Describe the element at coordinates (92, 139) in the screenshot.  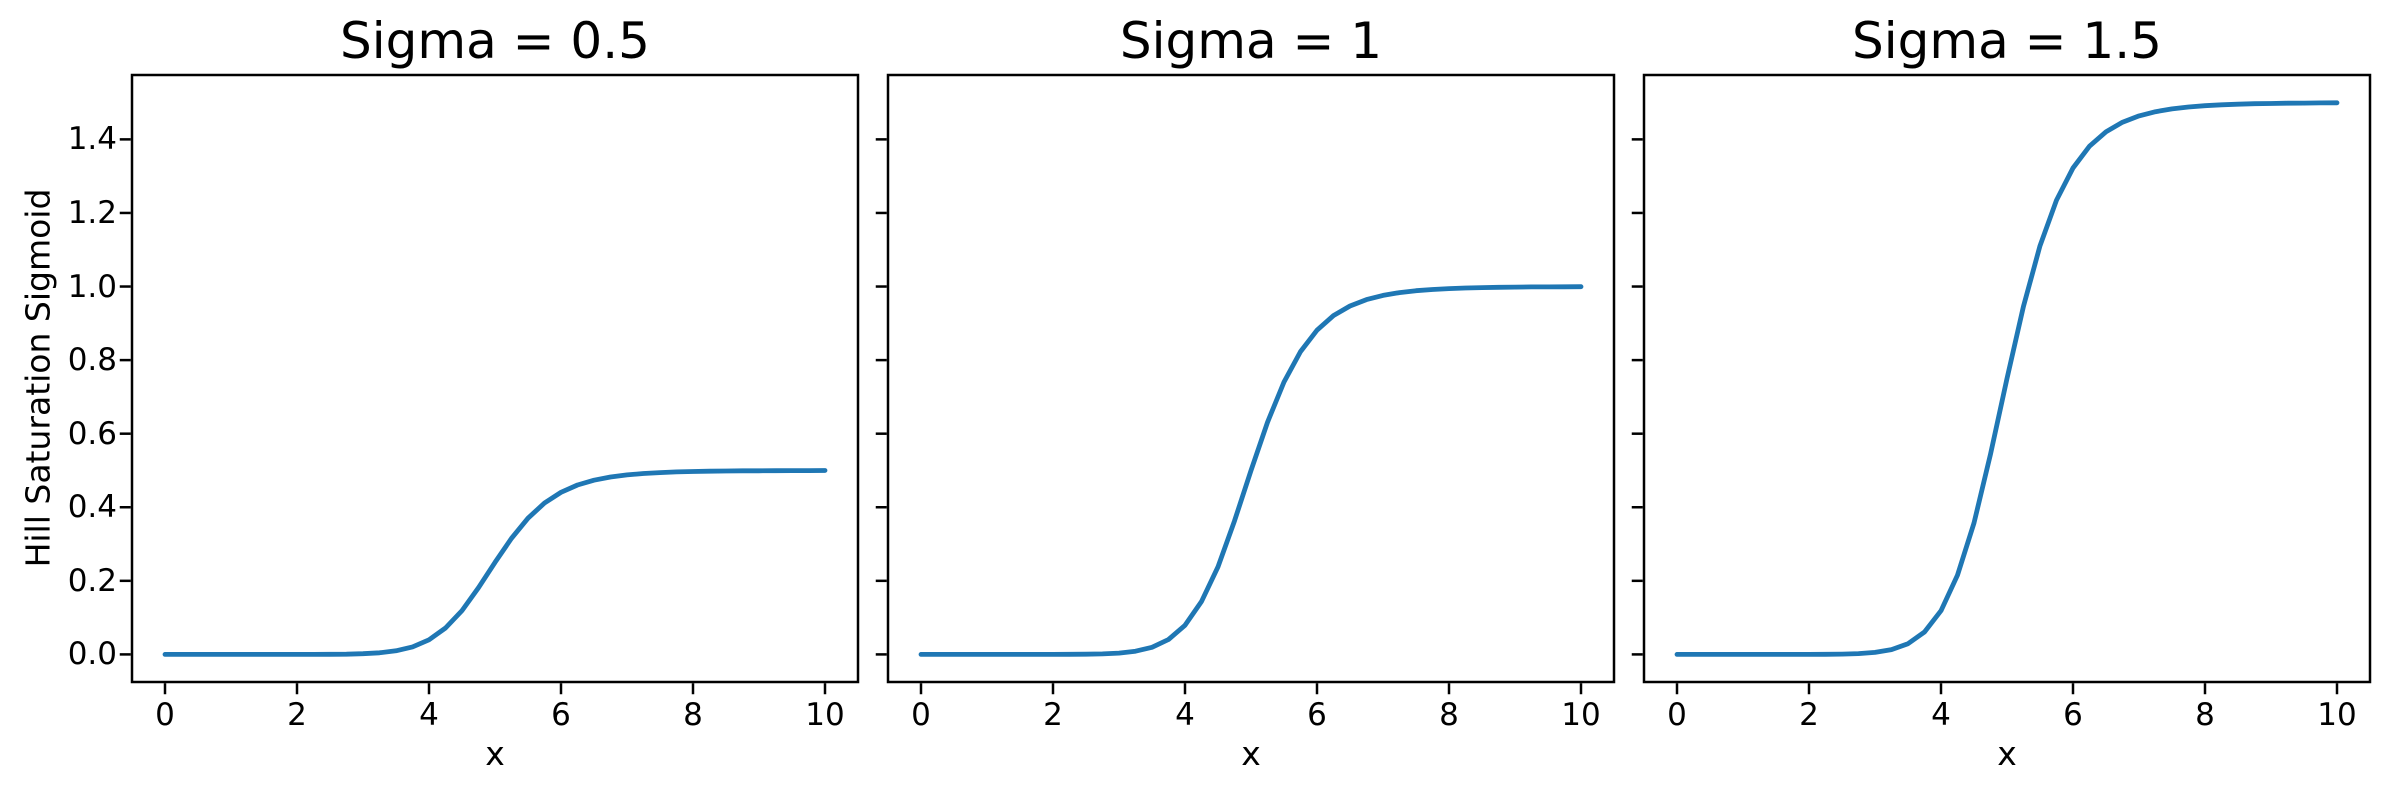
I see `y-tick-label: 1.4` at that location.